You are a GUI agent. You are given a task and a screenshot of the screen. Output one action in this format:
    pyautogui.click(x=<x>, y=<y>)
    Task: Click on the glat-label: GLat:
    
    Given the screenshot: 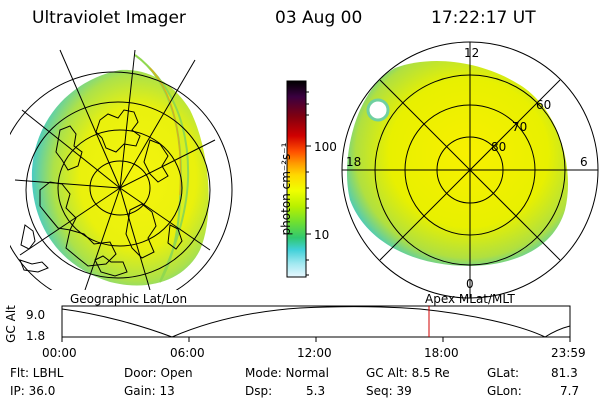 What is the action you would take?
    pyautogui.click(x=503, y=373)
    